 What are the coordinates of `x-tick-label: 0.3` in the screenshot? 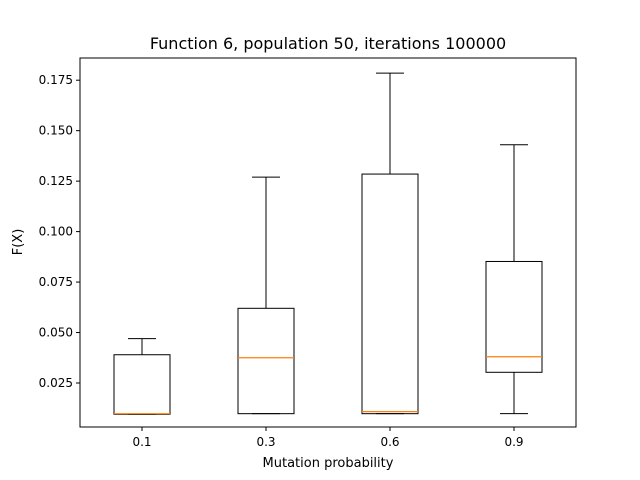 It's located at (265, 442).